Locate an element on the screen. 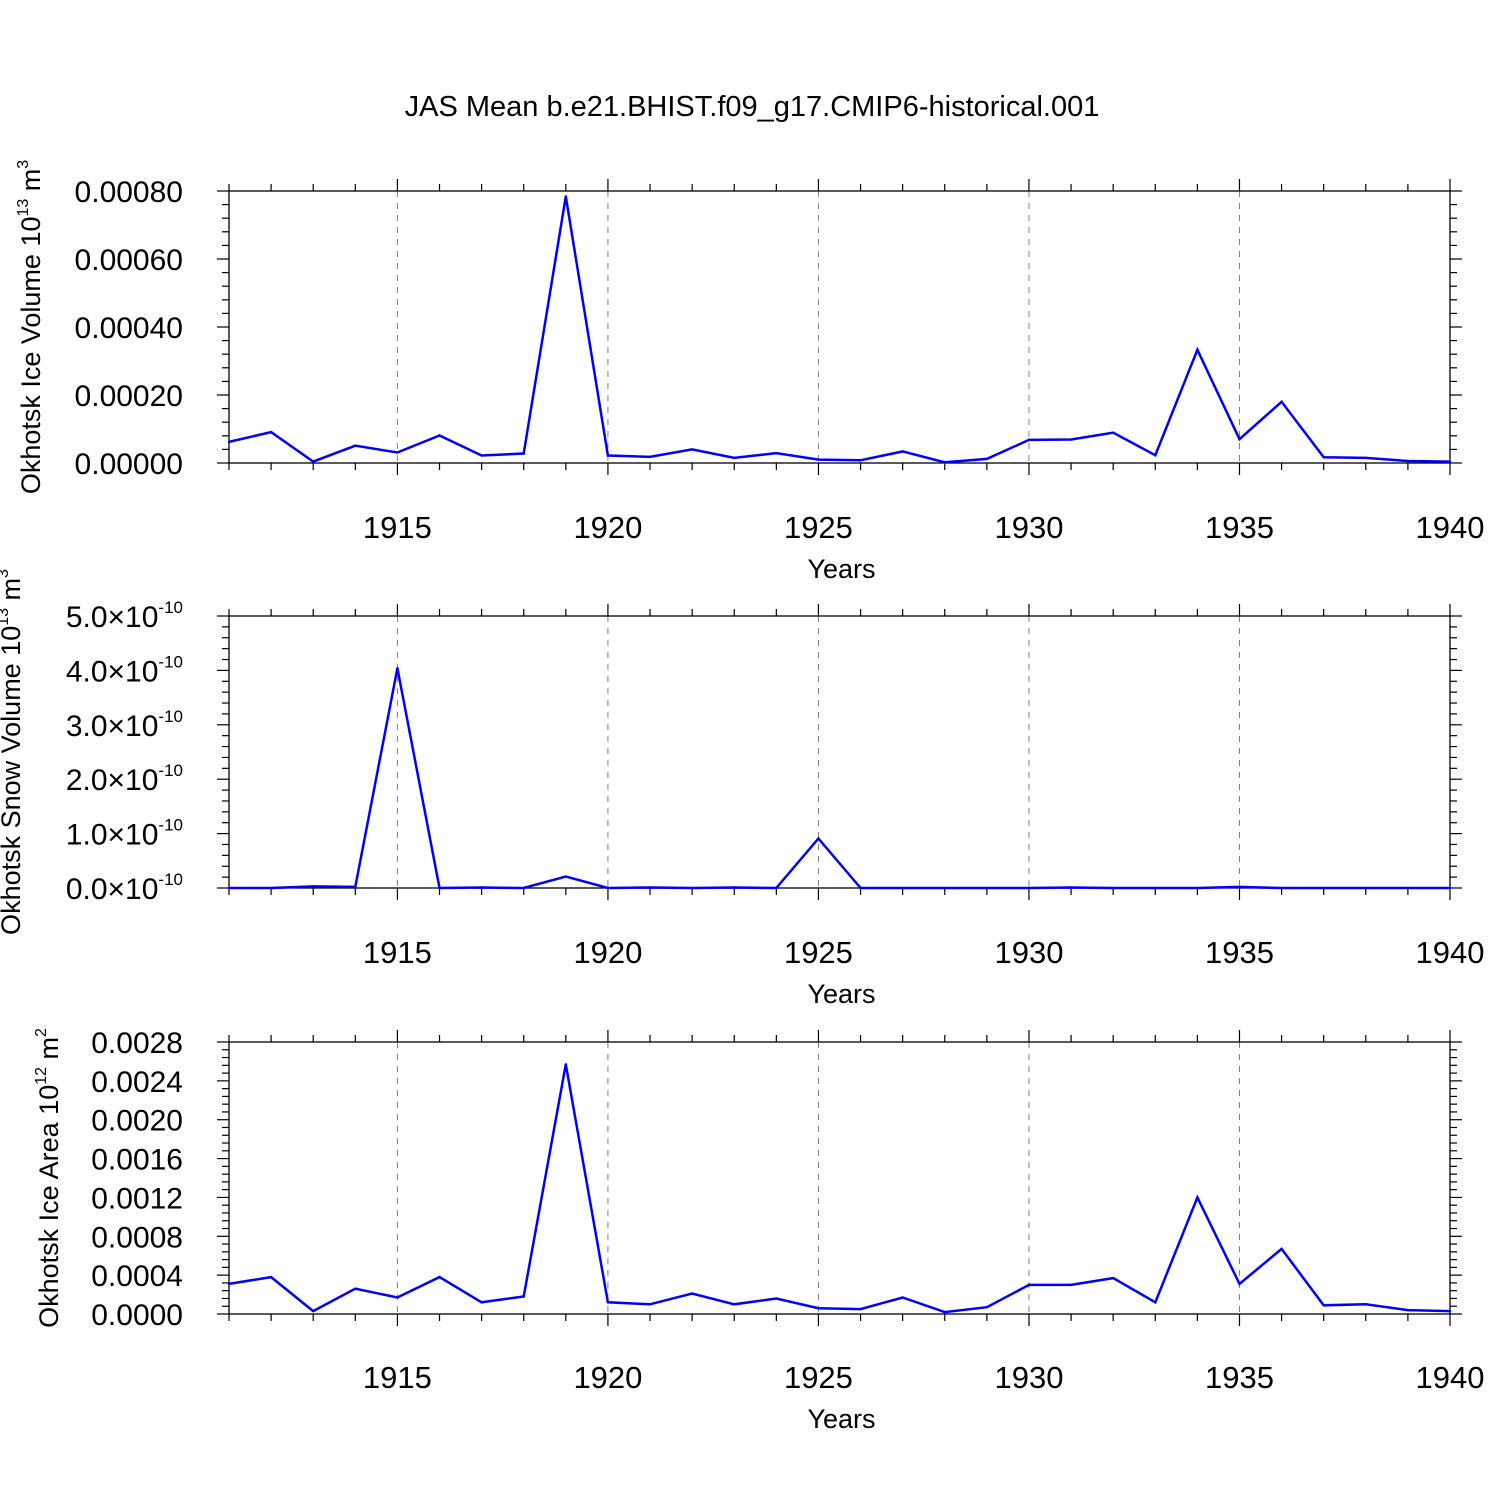  y-tick-label: 0.0024 is located at coordinates (137, 1082).